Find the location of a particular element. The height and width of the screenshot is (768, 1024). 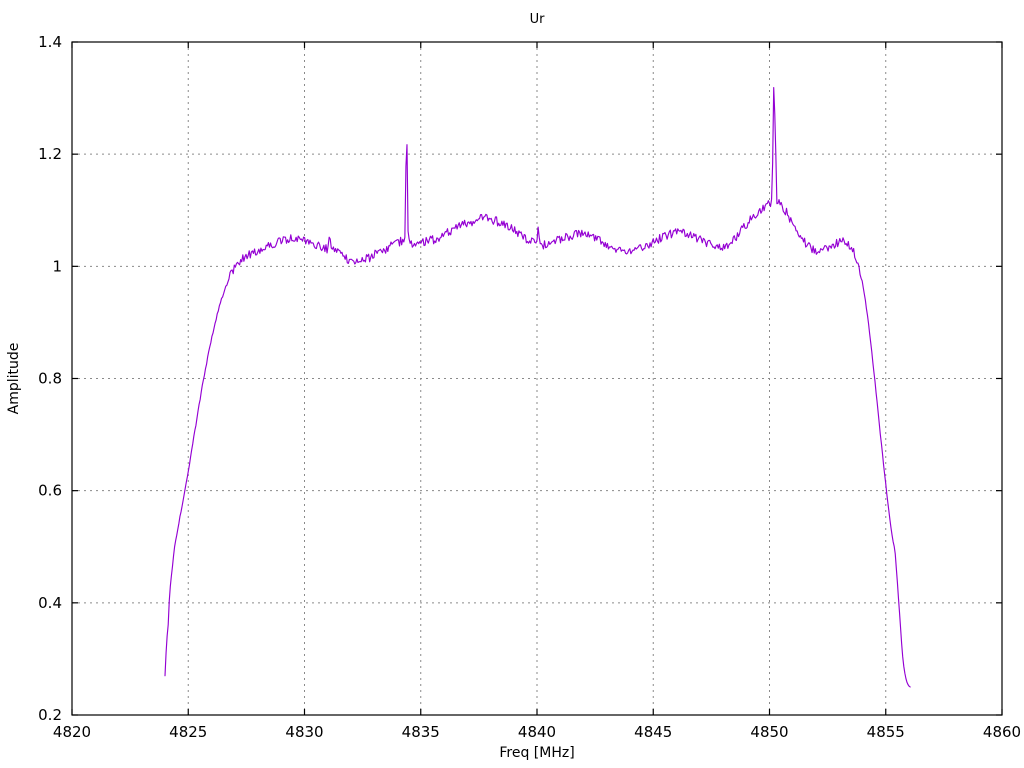

y-axis-tick-labels: 0.2 0.4 0.6 0.8 1 1.2 1.4 is located at coordinates (50, 378).